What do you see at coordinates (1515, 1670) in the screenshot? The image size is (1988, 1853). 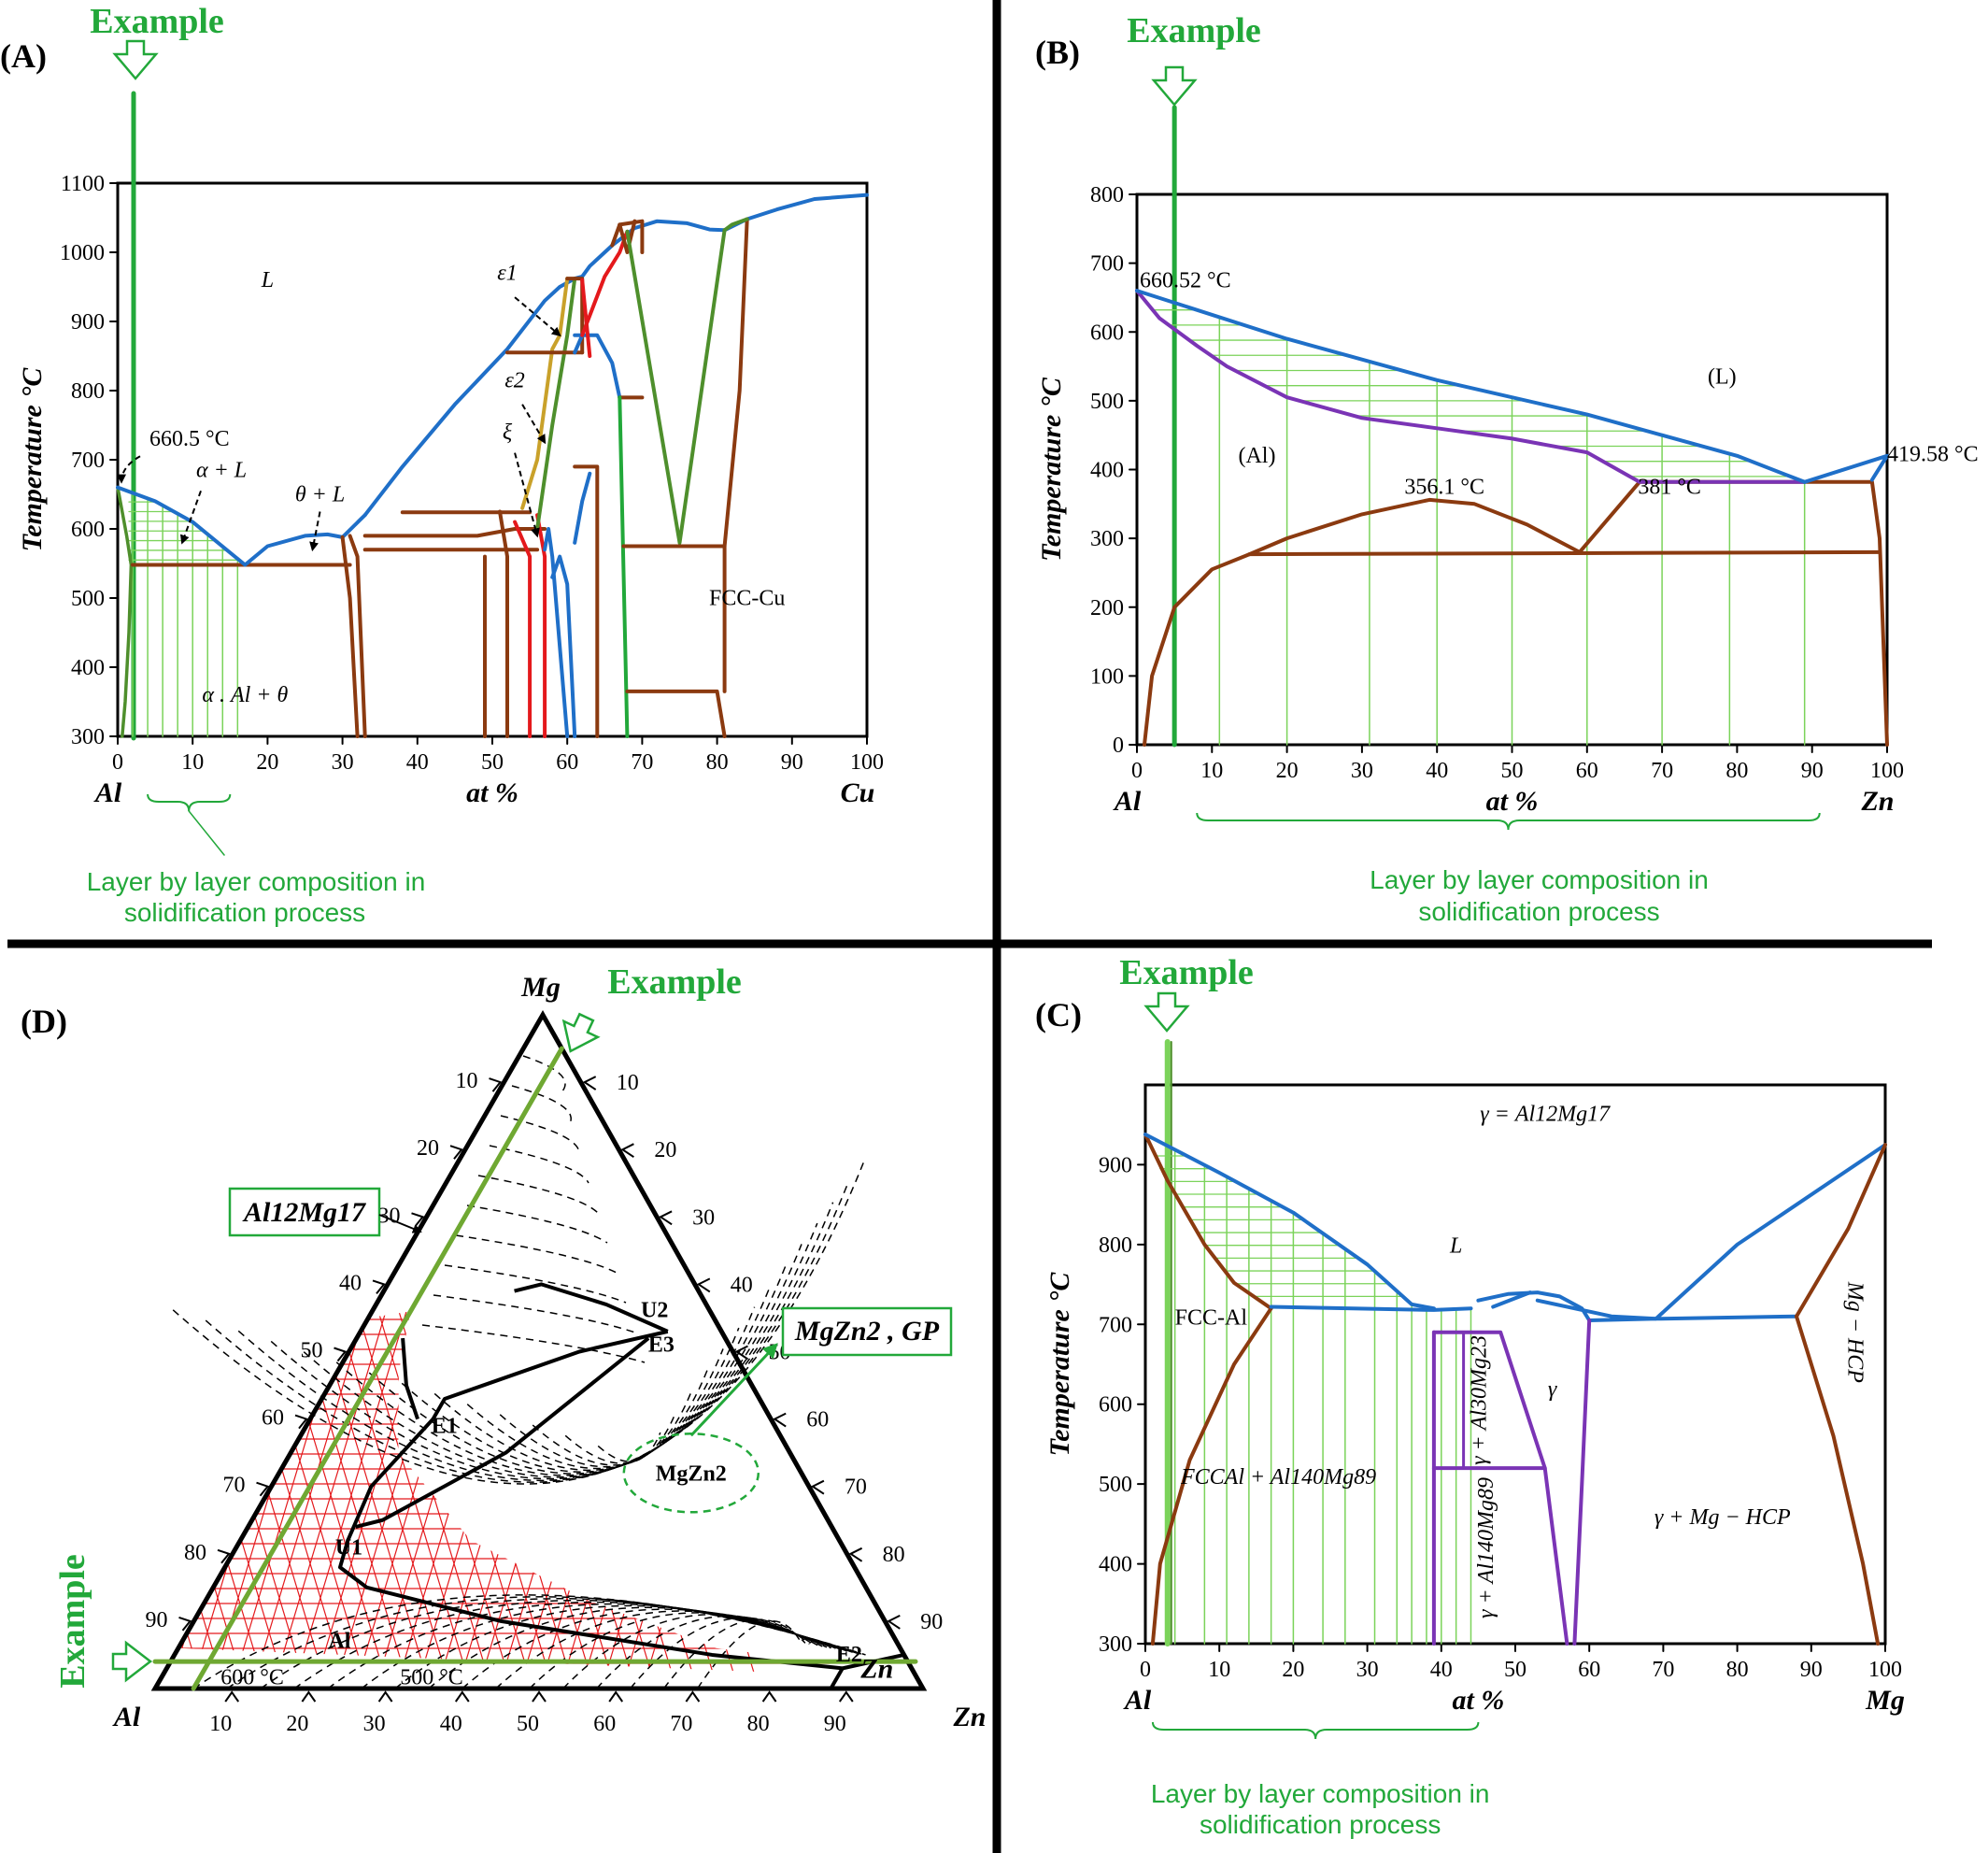 I see `x-tick-label: 50` at bounding box center [1515, 1670].